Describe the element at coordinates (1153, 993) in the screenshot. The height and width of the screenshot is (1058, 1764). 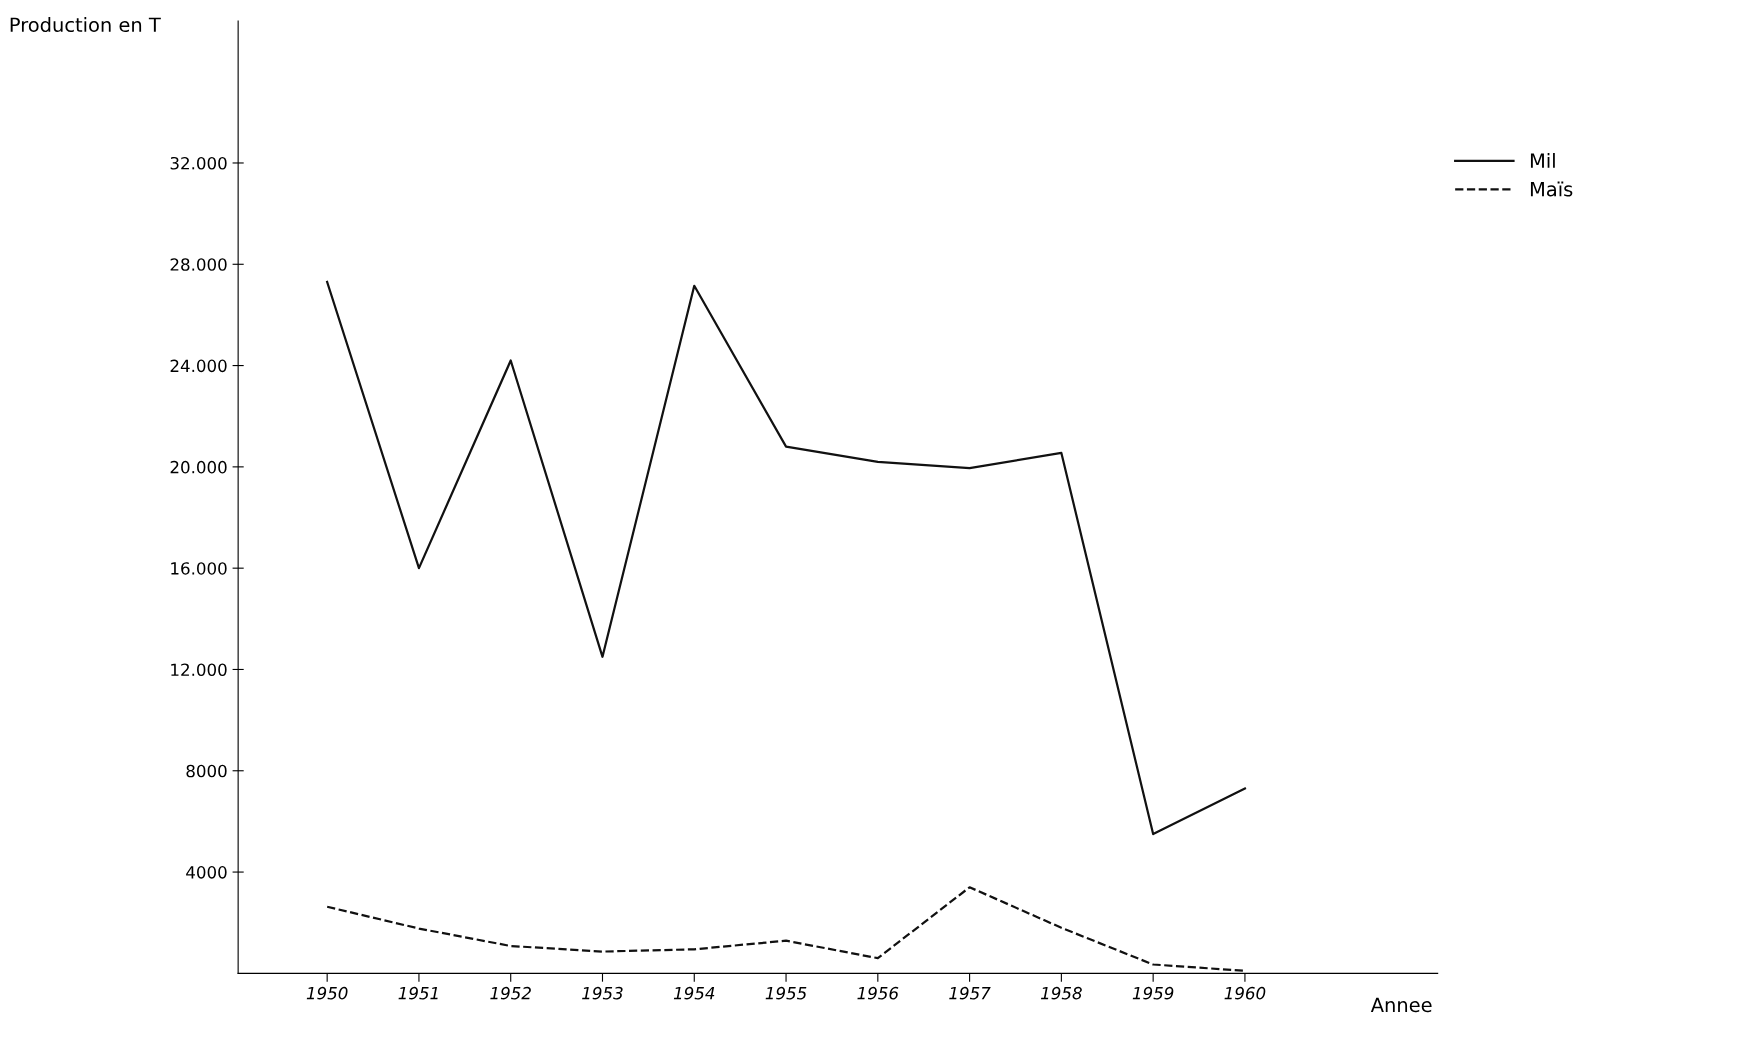
I see `x-tick-label: 1959` at that location.